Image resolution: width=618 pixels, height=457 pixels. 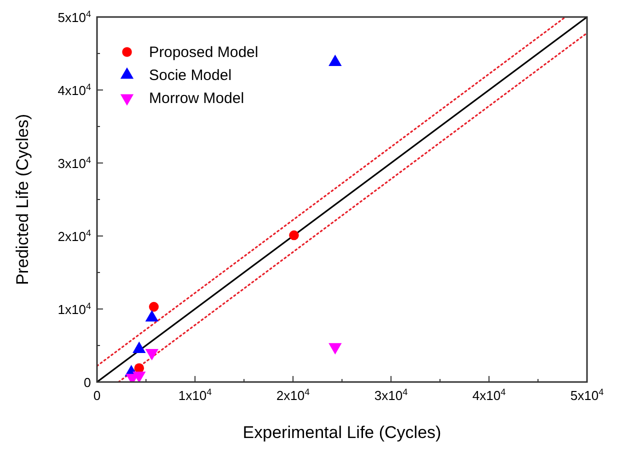 What do you see at coordinates (203, 52) in the screenshot?
I see `legend-label: Proposed Model` at bounding box center [203, 52].